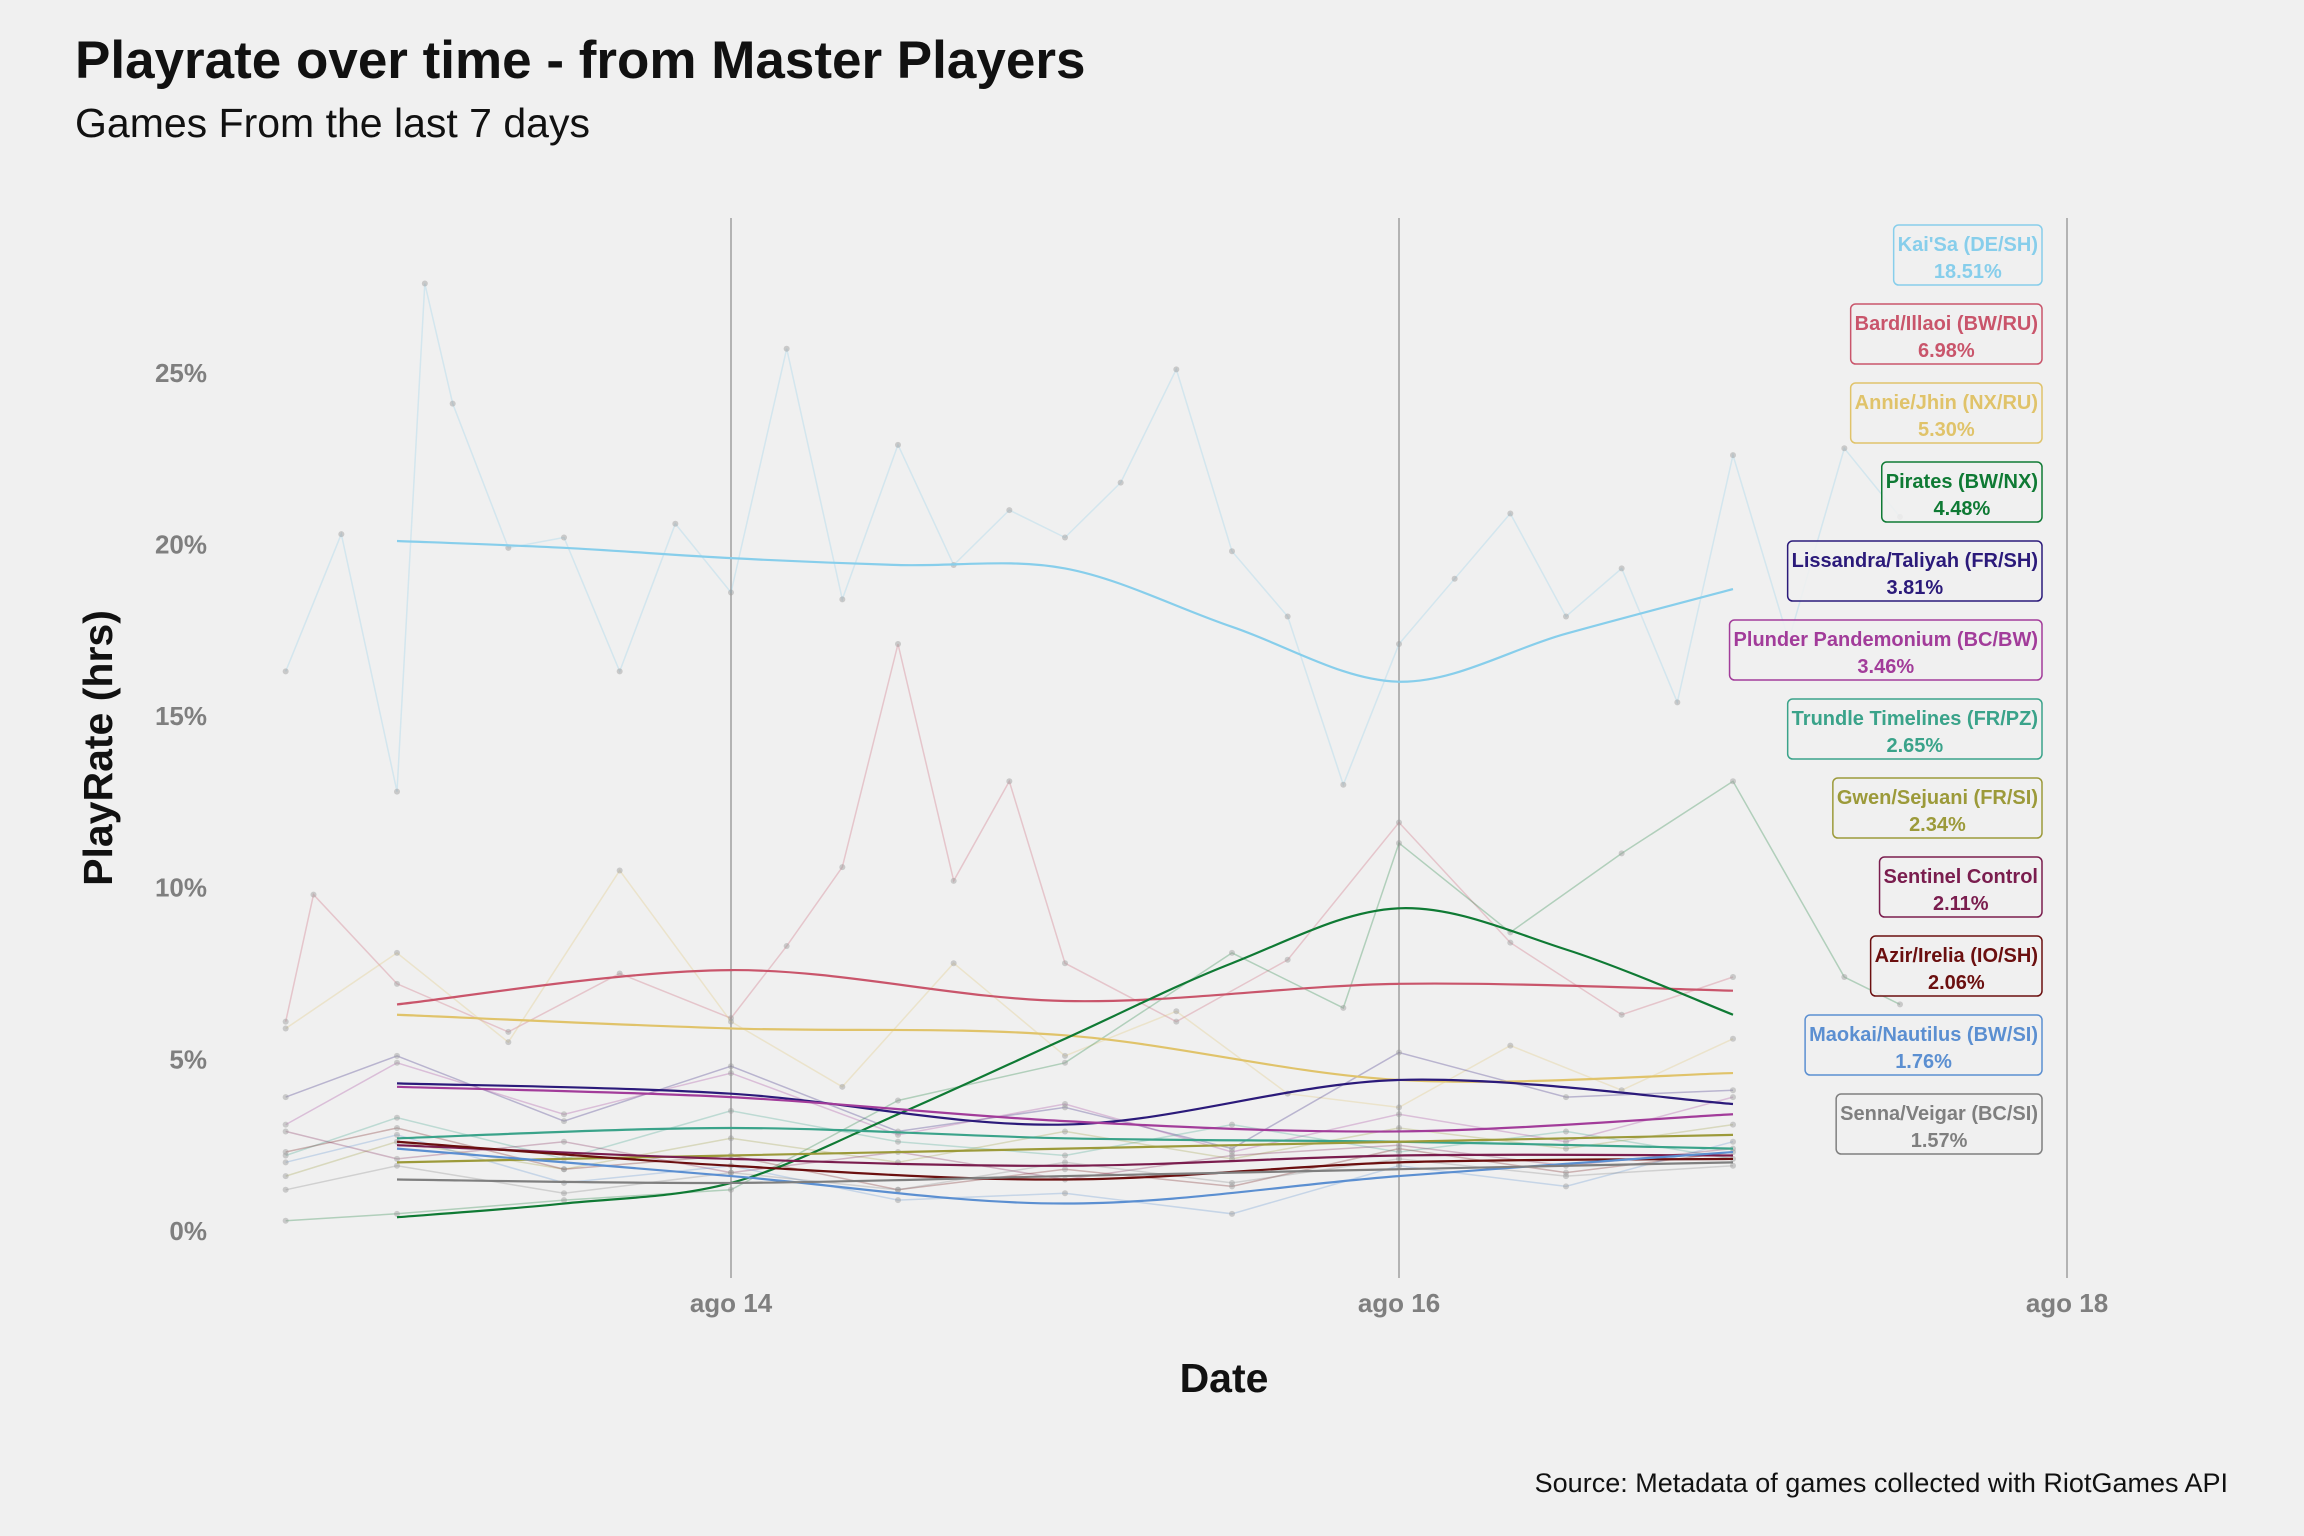 Image resolution: width=2304 pixels, height=1536 pixels. I want to click on y-tick-label: 15%, so click(181, 716).